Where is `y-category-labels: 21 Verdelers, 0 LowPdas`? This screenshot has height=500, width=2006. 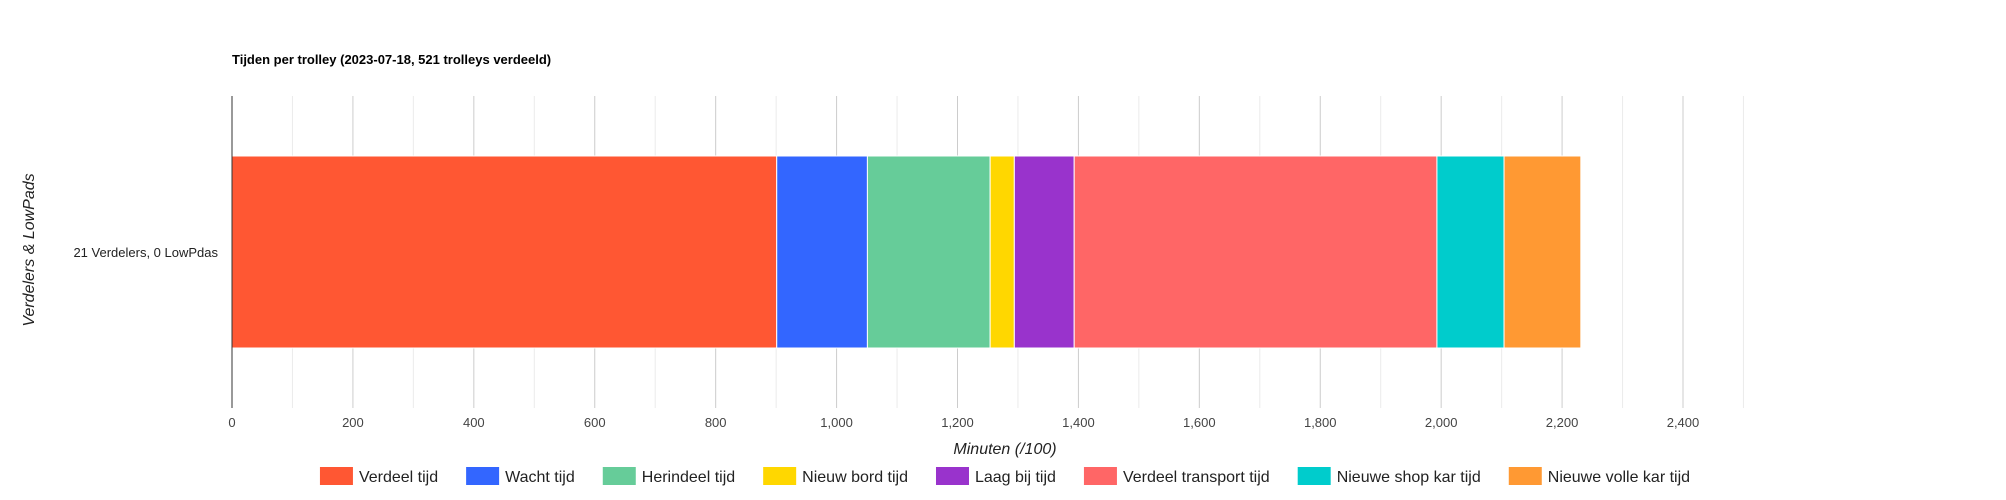 y-category-labels: 21 Verdelers, 0 LowPdas is located at coordinates (145, 252).